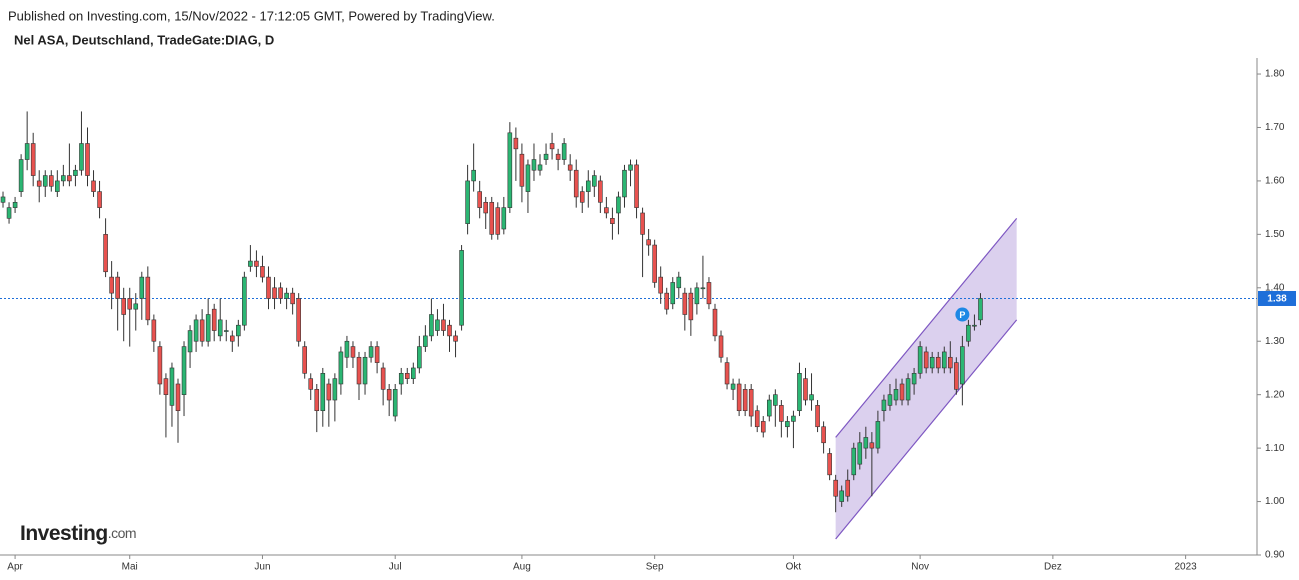  What do you see at coordinates (122, 533) in the screenshot?
I see `logo-suffix: .com` at bounding box center [122, 533].